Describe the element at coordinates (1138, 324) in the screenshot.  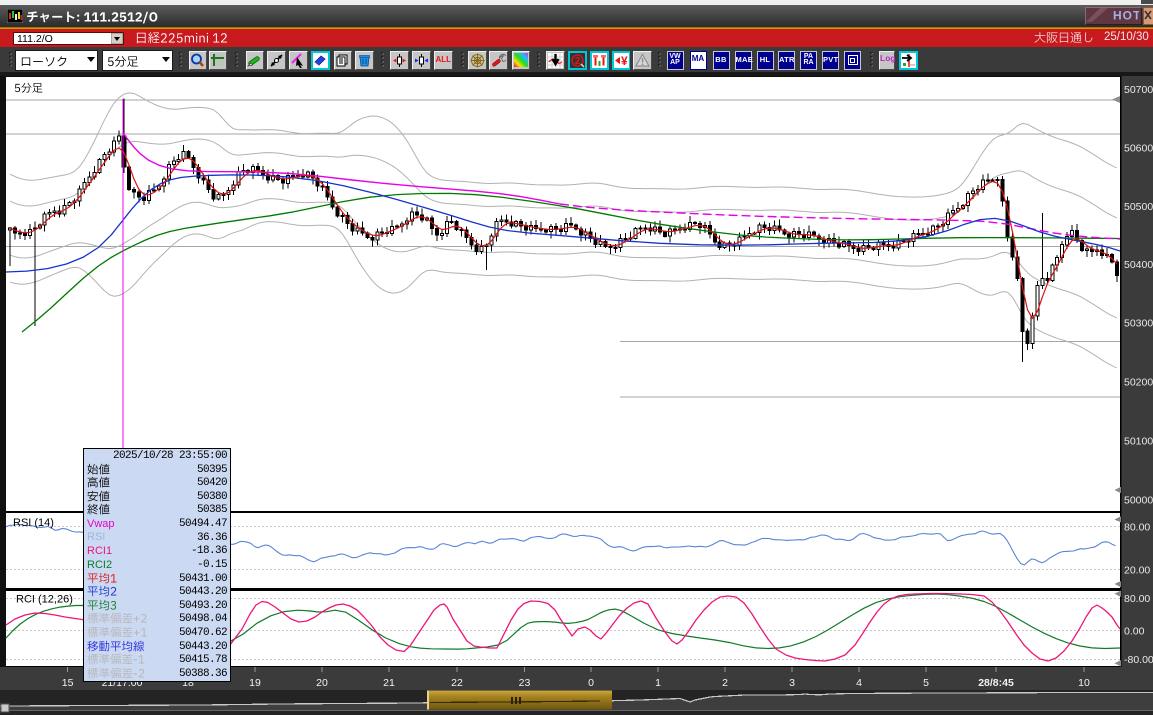
I see `svg-text: 50300` at that location.